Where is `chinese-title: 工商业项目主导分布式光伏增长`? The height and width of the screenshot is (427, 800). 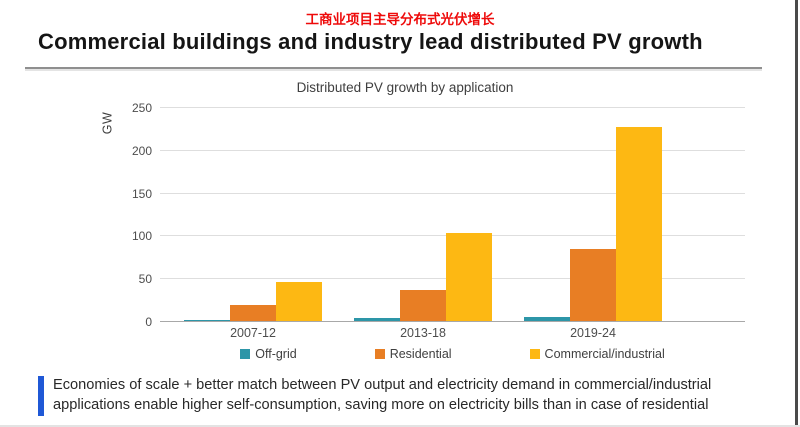 chinese-title: 工商业项目主导分布式光伏增长 is located at coordinates (400, 19).